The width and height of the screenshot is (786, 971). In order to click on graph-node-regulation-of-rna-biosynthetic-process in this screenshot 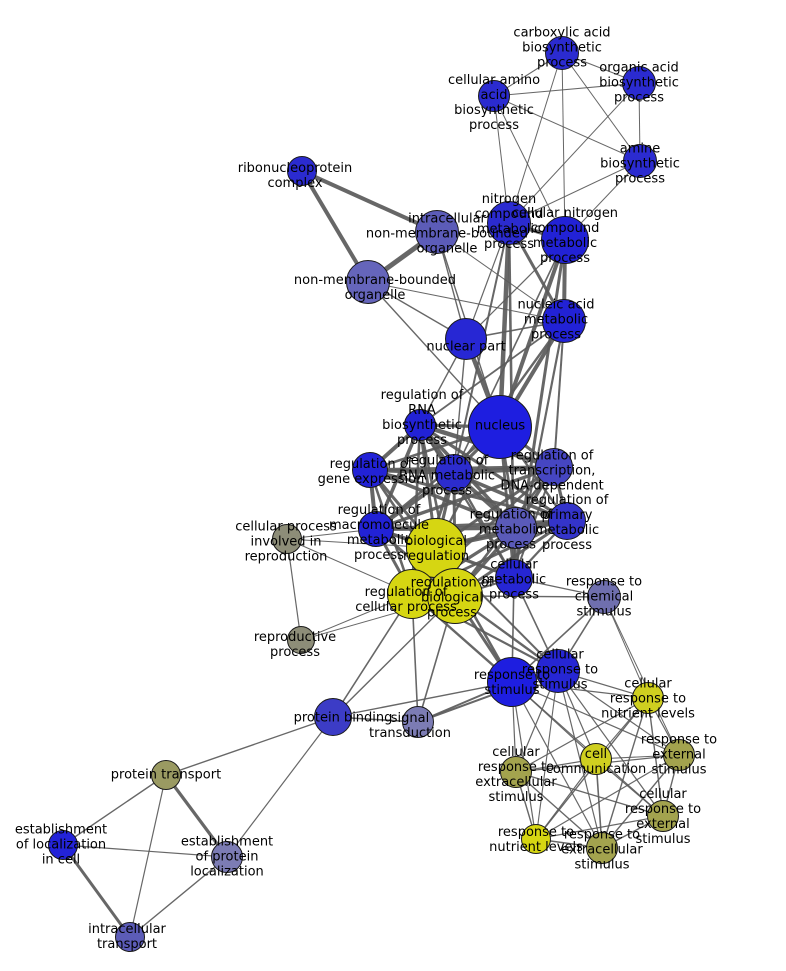, I will do `click(420, 425)`.